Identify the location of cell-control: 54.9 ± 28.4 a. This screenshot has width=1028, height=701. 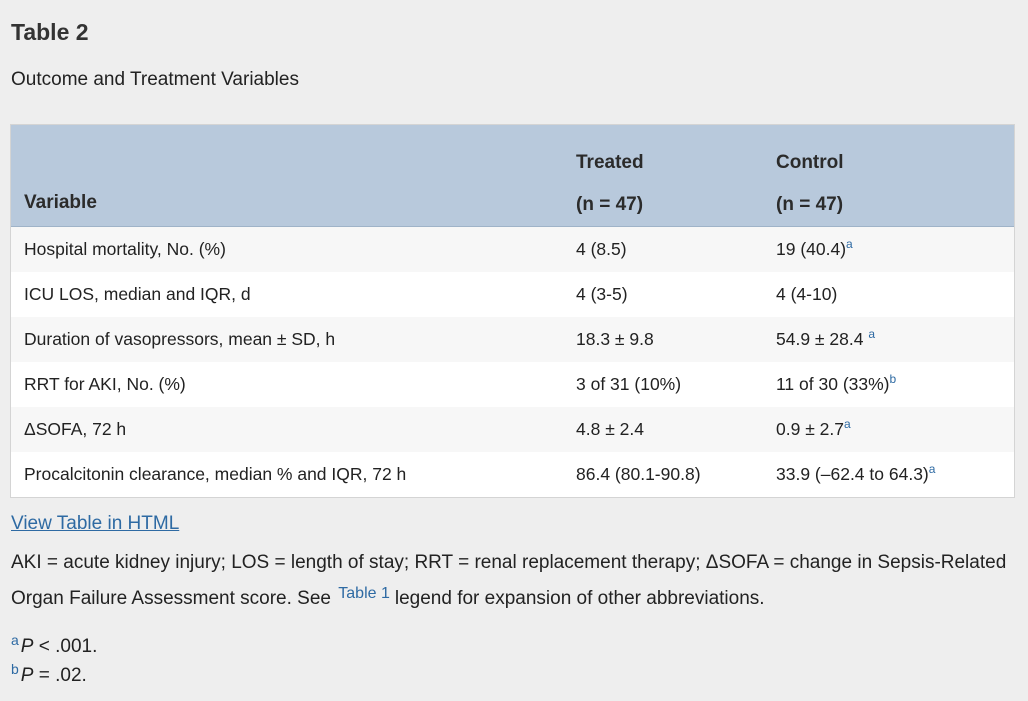
(895, 339).